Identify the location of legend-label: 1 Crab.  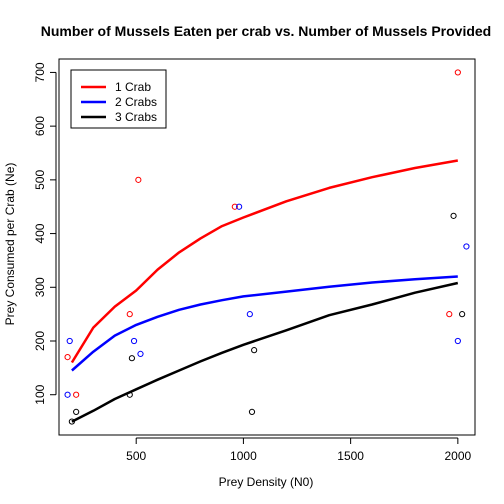
(133, 87).